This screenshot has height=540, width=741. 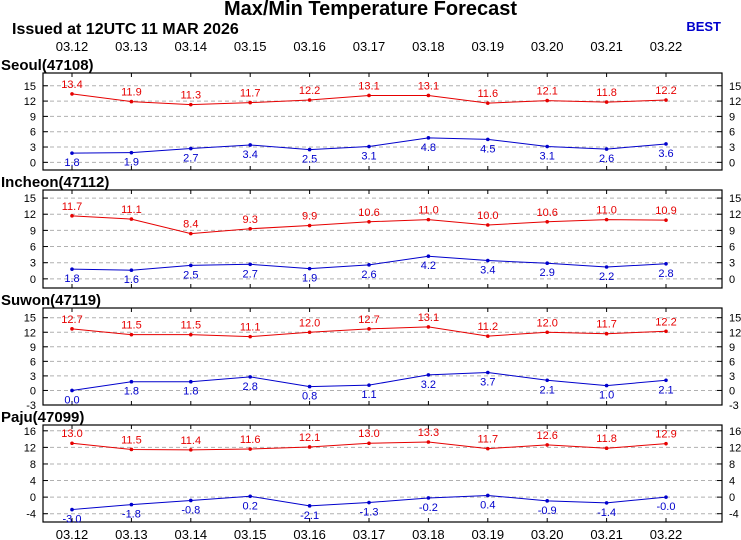 I want to click on y-tick-label-left: -4, so click(x=31, y=515).